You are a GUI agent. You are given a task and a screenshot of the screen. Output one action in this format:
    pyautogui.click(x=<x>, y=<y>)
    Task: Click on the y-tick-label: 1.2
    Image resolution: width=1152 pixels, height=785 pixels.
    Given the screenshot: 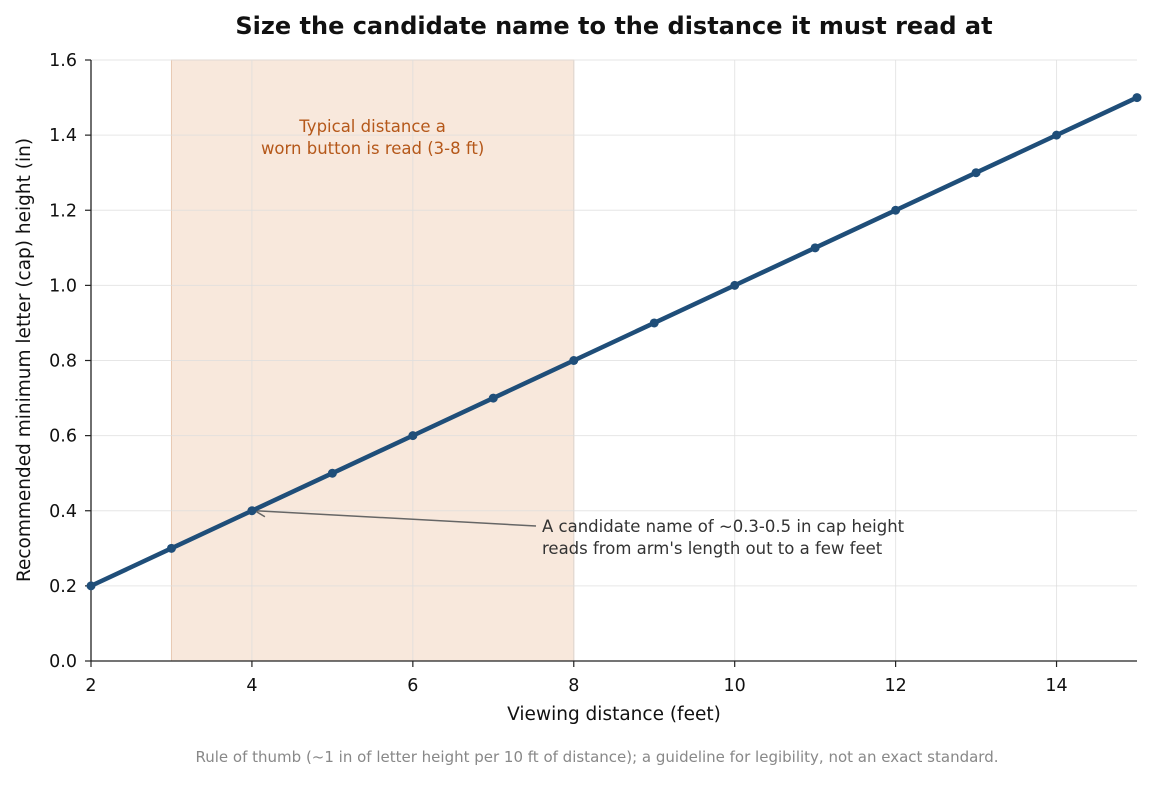 What is the action you would take?
    pyautogui.click(x=63, y=211)
    